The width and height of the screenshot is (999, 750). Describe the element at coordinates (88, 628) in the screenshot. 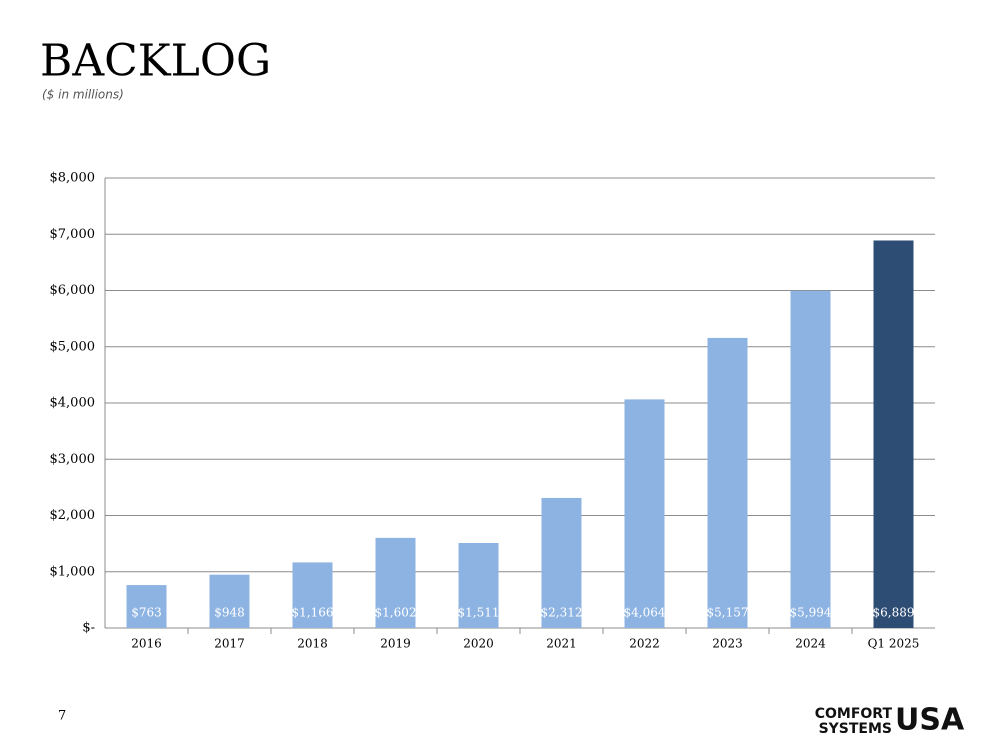

I see `y-tick-label: $-` at that location.